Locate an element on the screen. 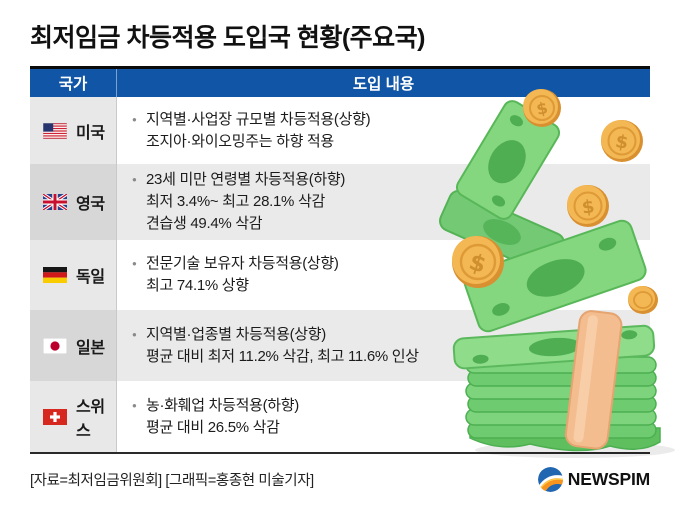 The height and width of the screenshot is (513, 680). country-name: 일본 is located at coordinates (90, 348).